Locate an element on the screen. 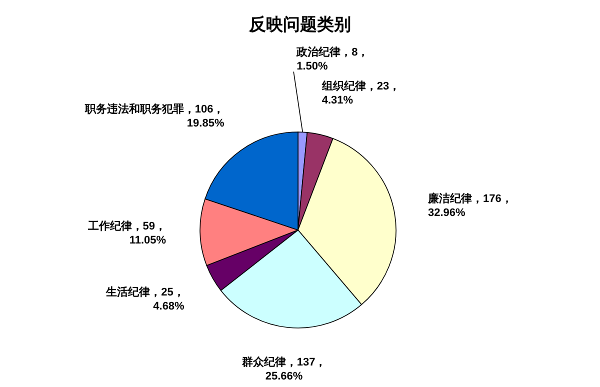 The image size is (600, 387). slice-label: 工作纪律，59，11.05% is located at coordinates (126, 232).